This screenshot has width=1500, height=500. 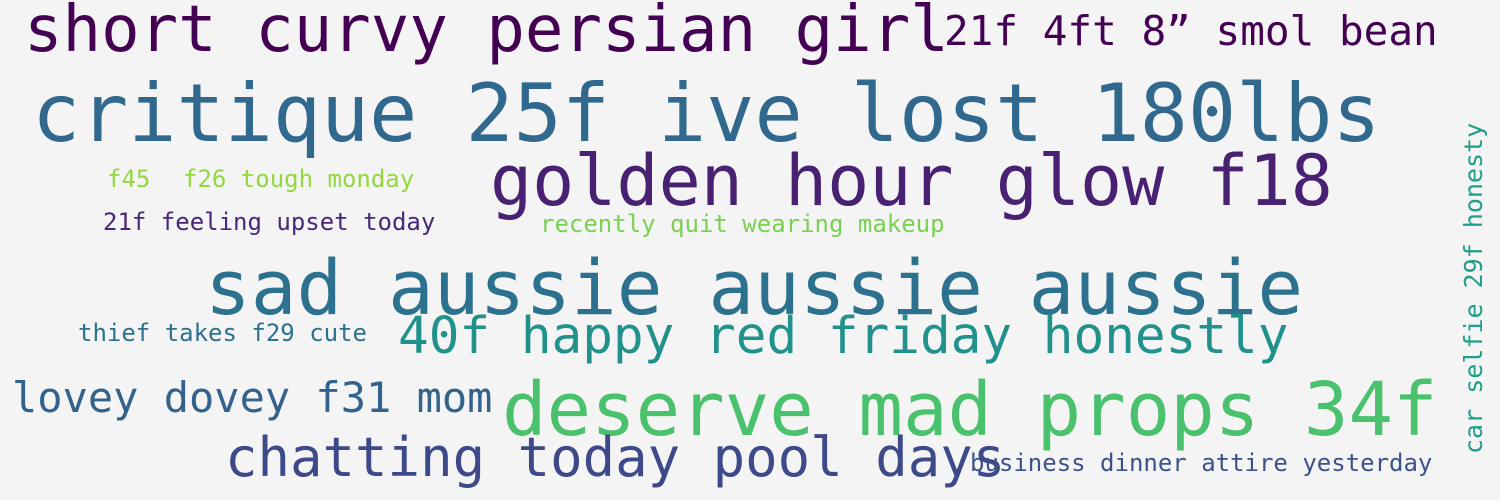 What do you see at coordinates (269, 222) in the screenshot?
I see `cloud-word: 21f feeling upset today` at bounding box center [269, 222].